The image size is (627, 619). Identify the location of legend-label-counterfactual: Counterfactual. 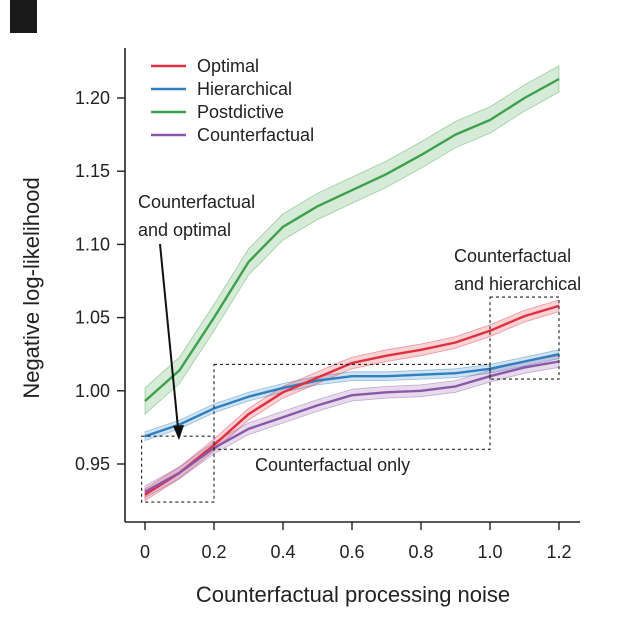
(255, 135).